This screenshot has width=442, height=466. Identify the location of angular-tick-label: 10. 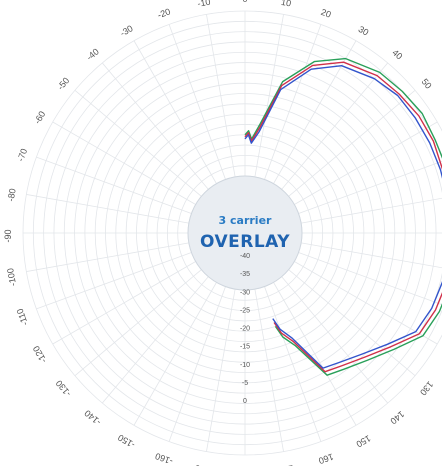
(286, 4).